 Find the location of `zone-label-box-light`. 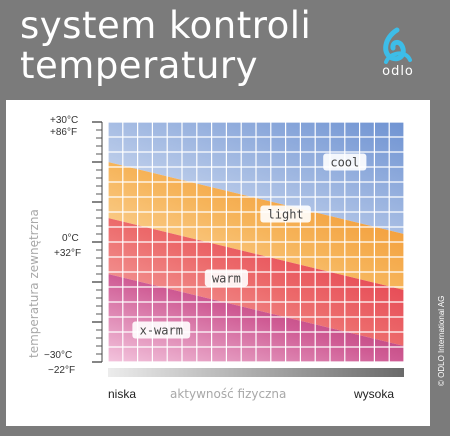

zone-label-box-light is located at coordinates (285, 214).